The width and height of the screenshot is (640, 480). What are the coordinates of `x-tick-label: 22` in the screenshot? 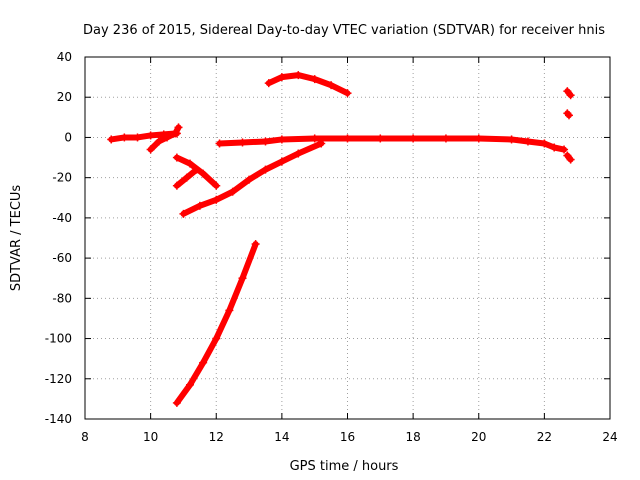 It's located at (544, 437).